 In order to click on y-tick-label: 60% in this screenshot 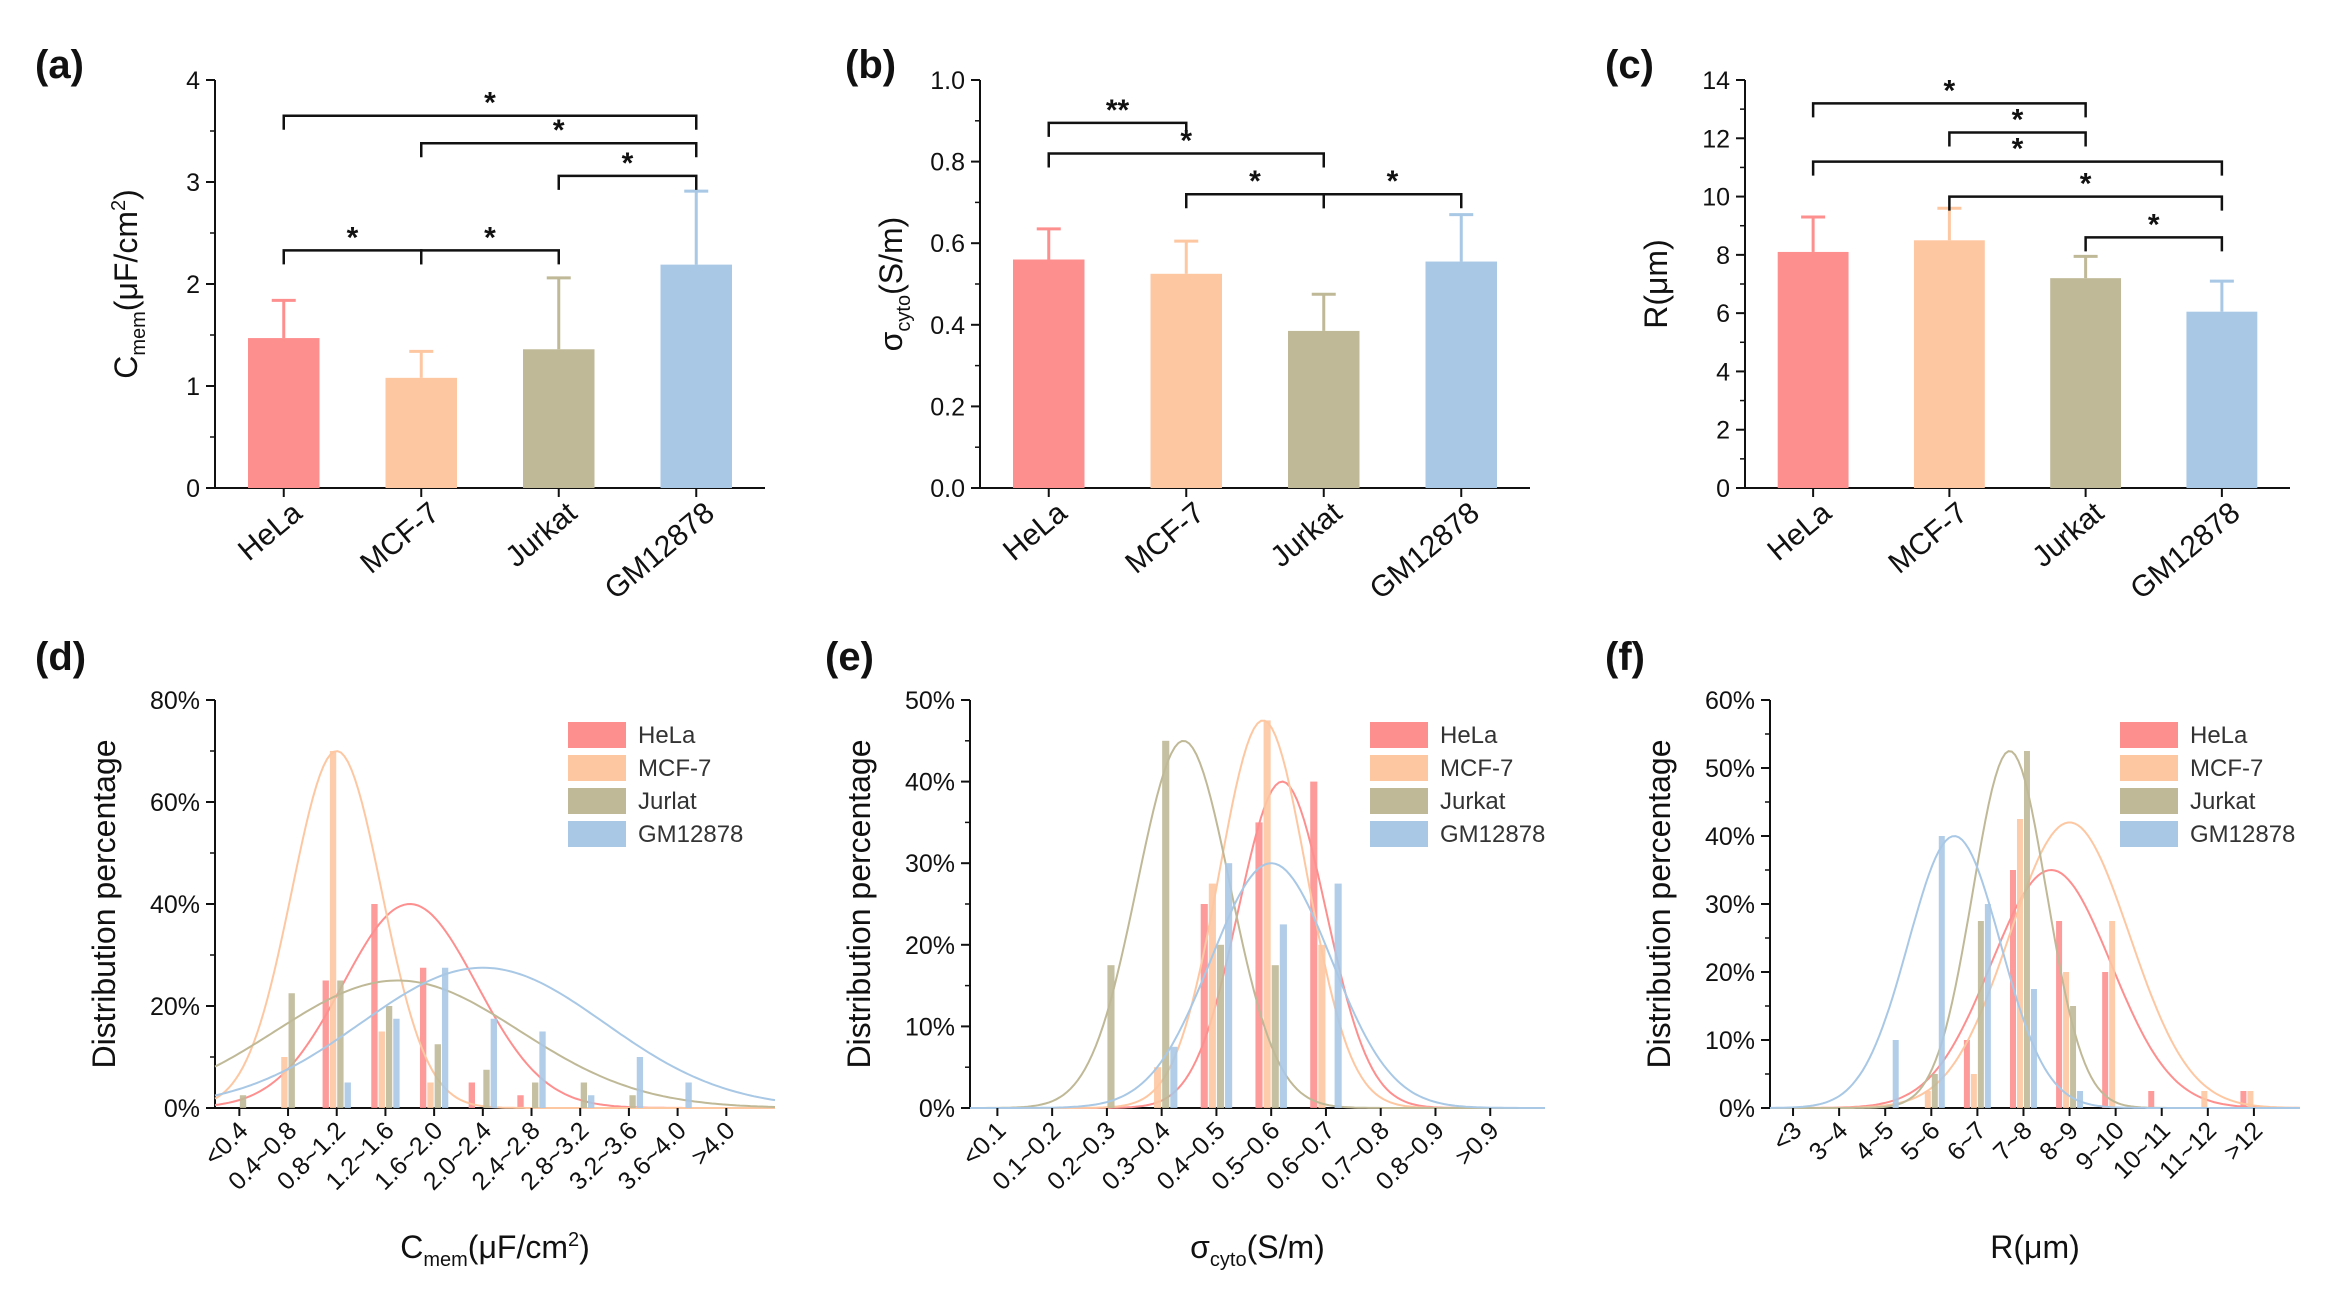, I will do `click(175, 803)`.